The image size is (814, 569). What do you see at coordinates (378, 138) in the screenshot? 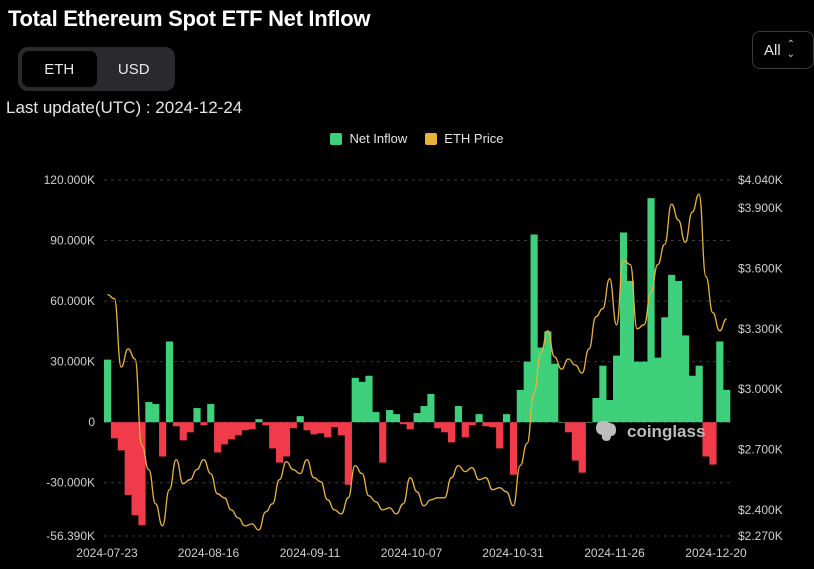
I see `legend-label-net-inflow: Net Inflow` at bounding box center [378, 138].